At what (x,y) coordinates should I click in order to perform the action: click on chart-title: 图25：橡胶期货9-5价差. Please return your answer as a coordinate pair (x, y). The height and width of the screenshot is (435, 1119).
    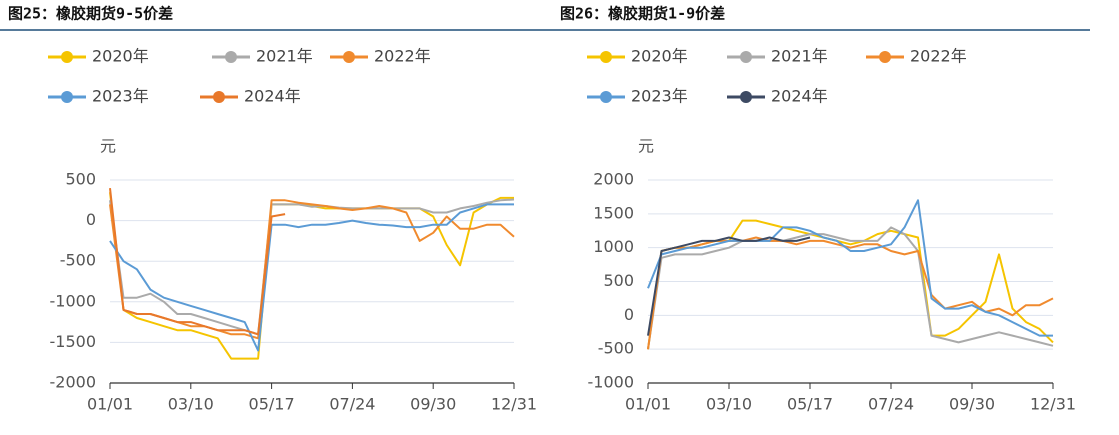
    Looking at the image, I should click on (90, 14).